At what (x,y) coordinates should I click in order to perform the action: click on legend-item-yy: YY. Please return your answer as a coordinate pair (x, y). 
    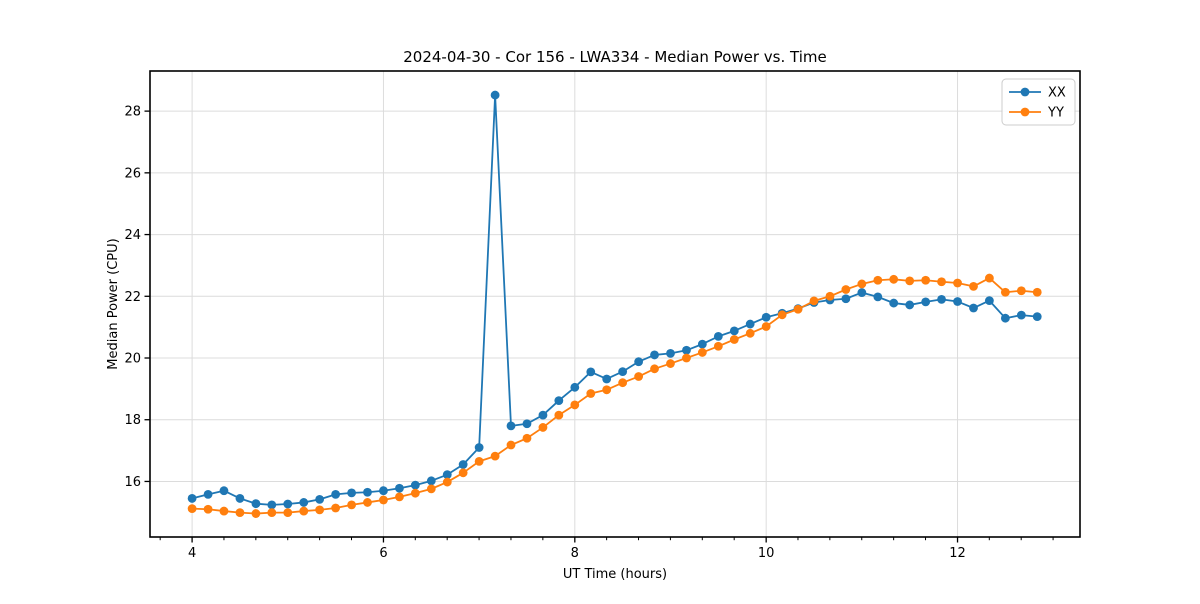
    Looking at the image, I should click on (1036, 113).